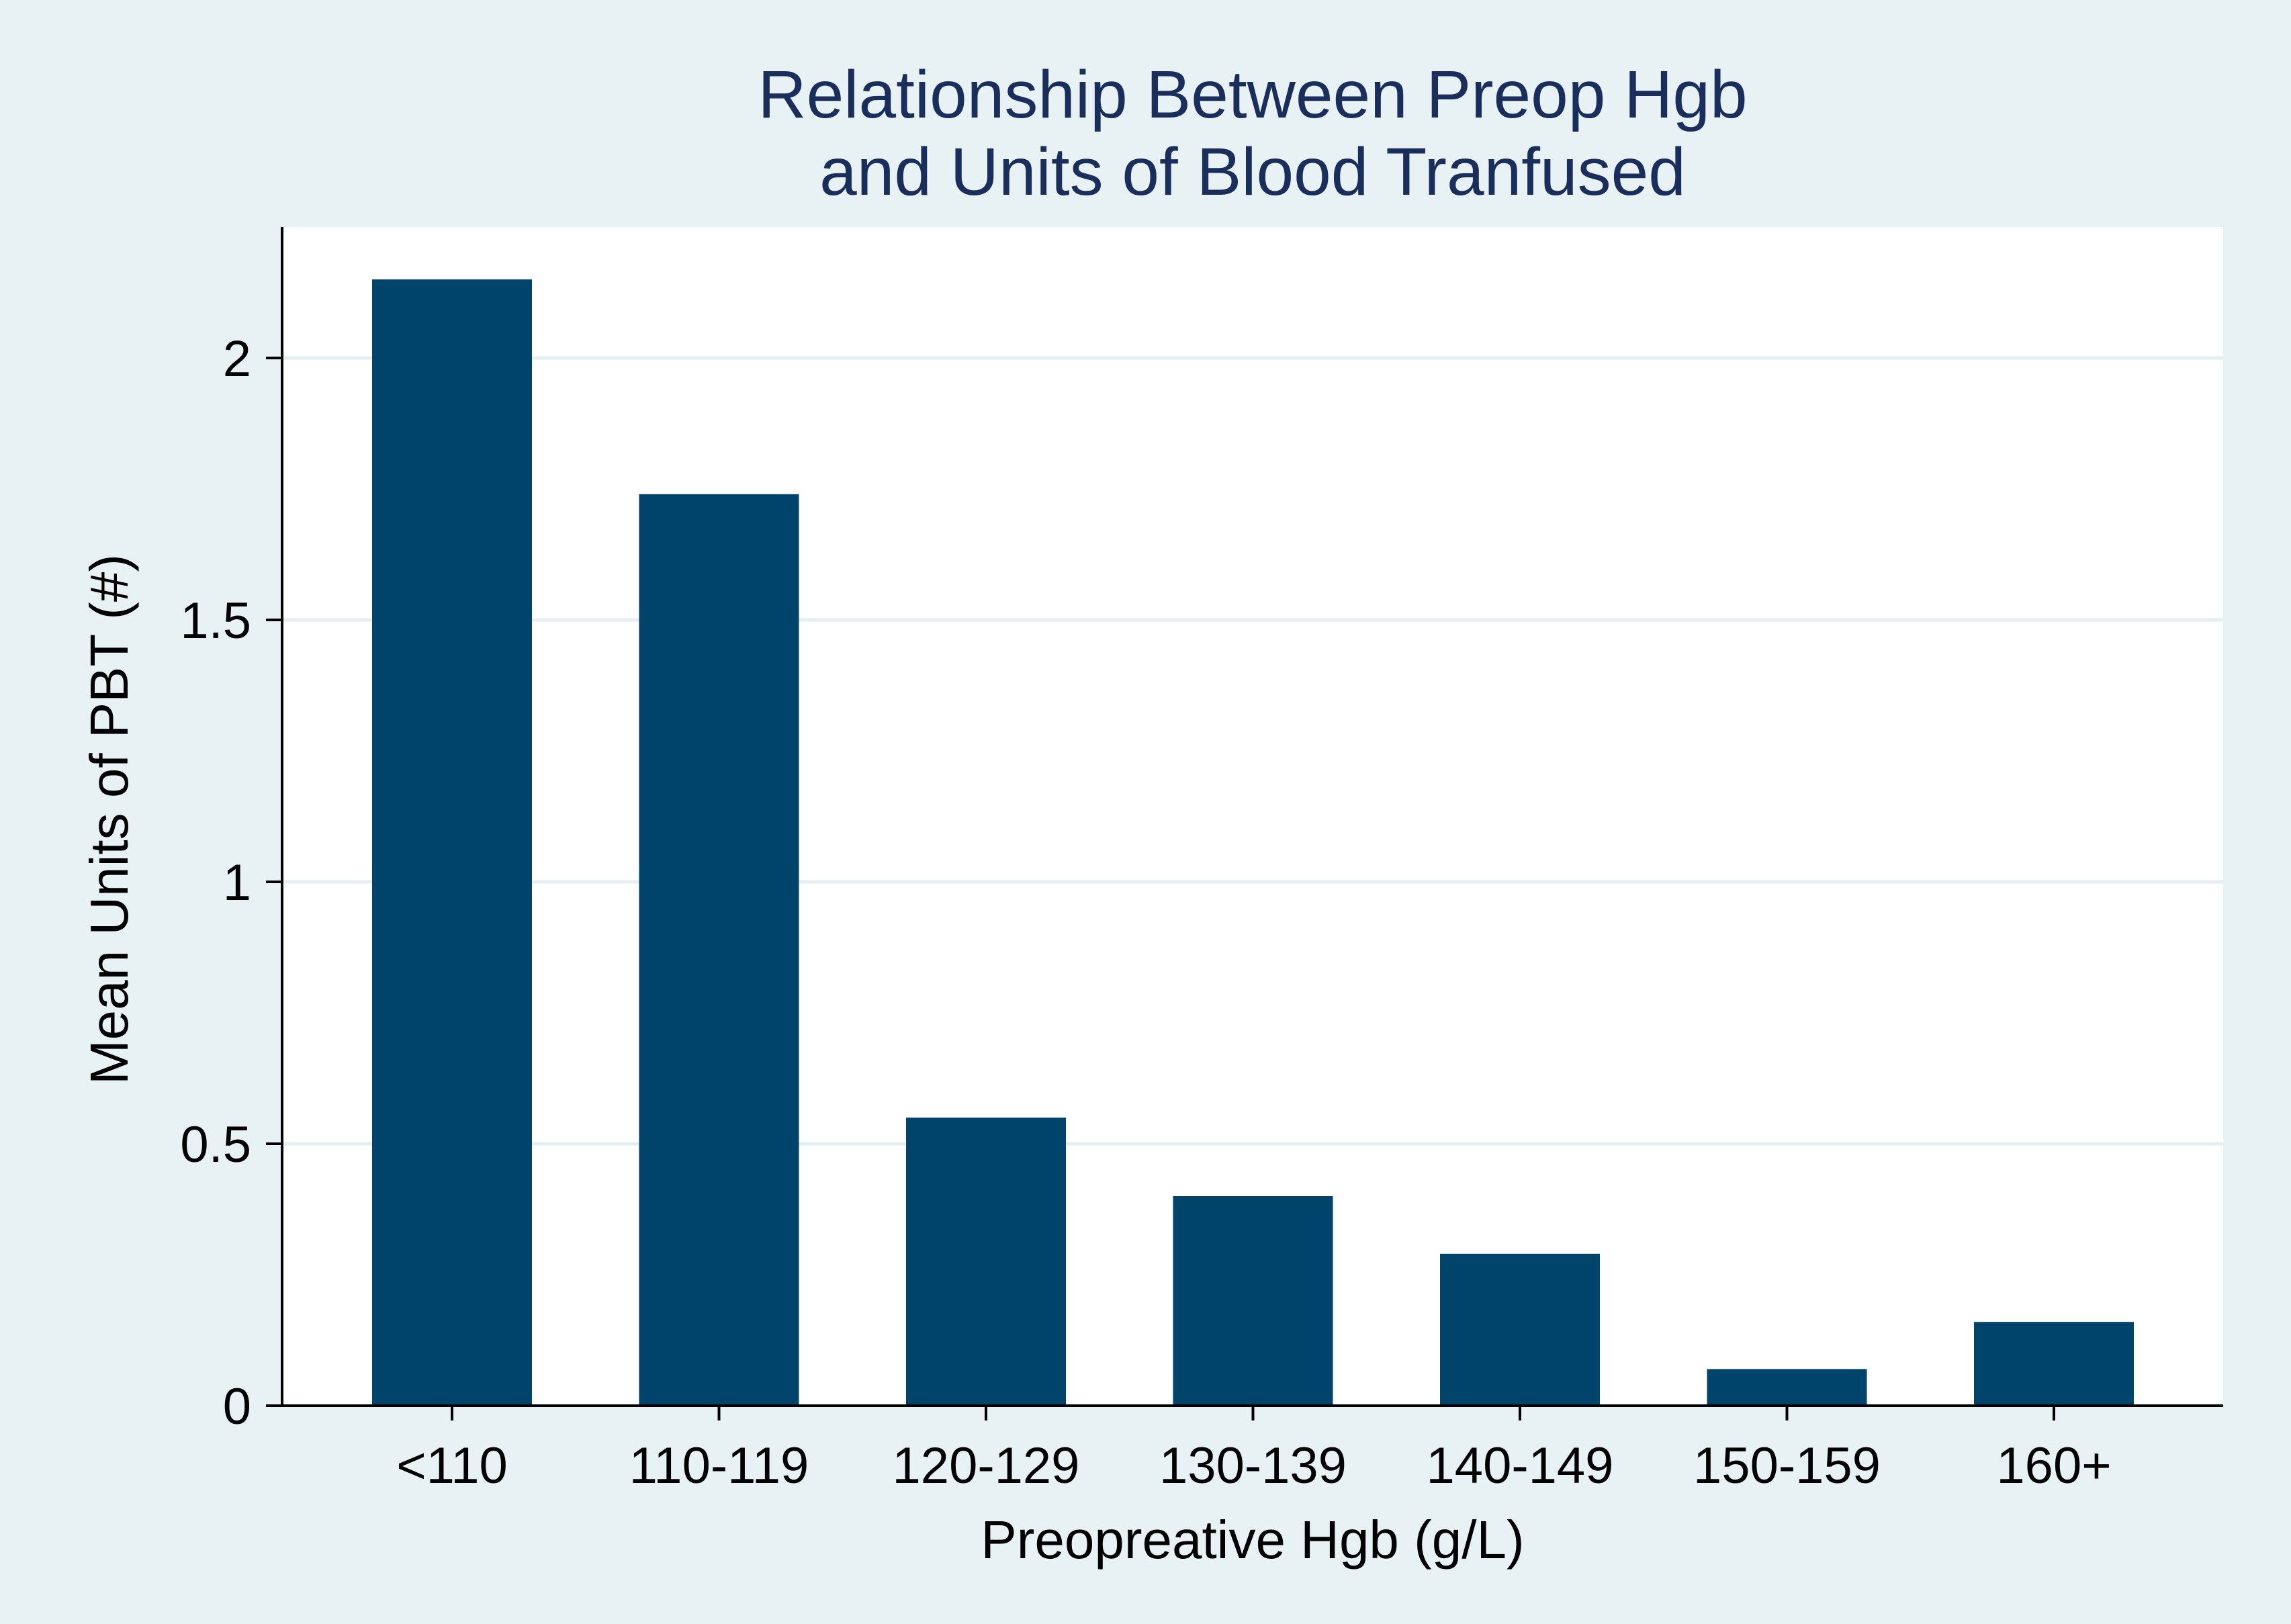 This screenshot has width=2291, height=1624. What do you see at coordinates (1252, 94) in the screenshot?
I see `chart-title: Relationship Between Preop Hgb` at bounding box center [1252, 94].